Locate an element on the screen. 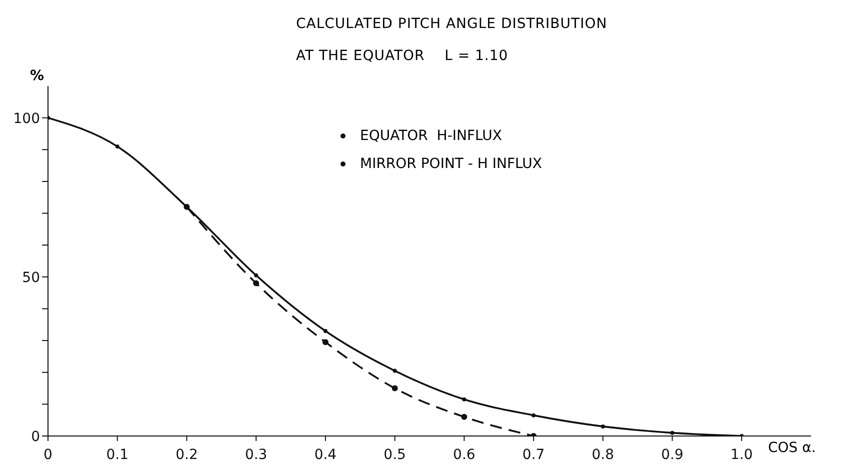 This screenshot has height=476, width=849. x-tick-label: 0.4 is located at coordinates (325, 454).